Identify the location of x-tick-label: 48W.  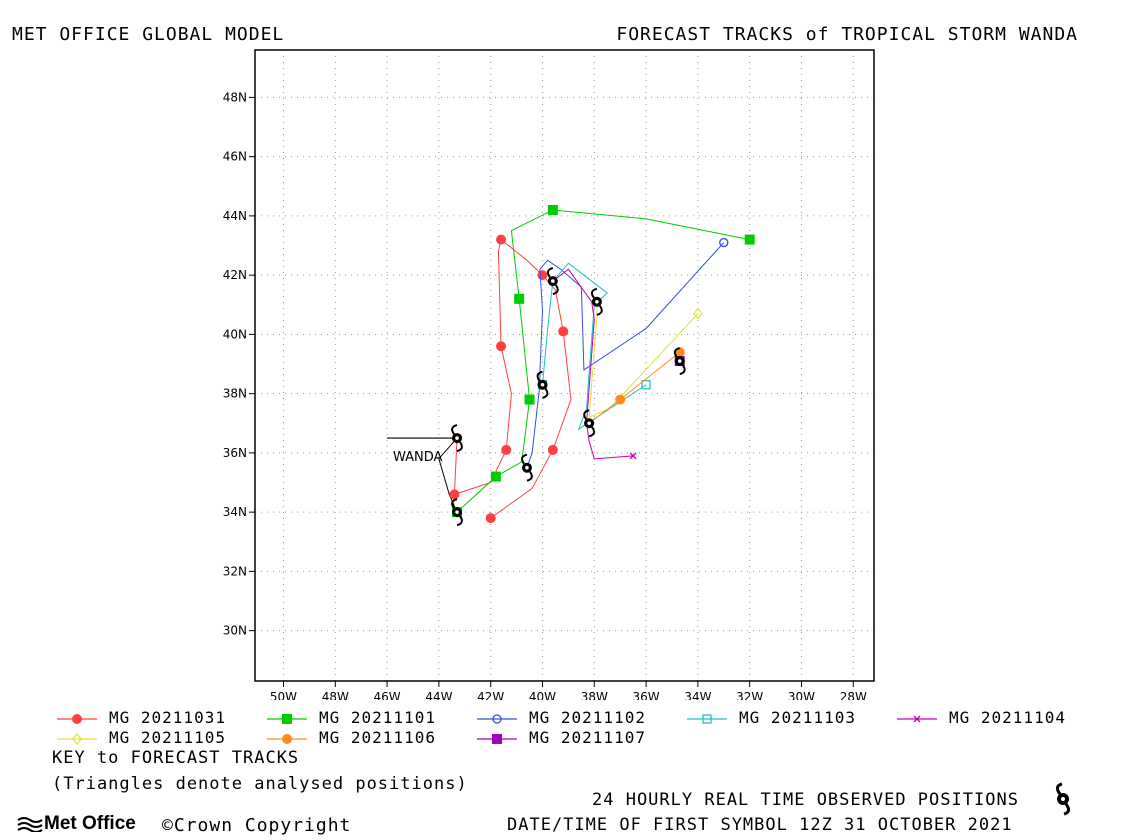
(335, 695).